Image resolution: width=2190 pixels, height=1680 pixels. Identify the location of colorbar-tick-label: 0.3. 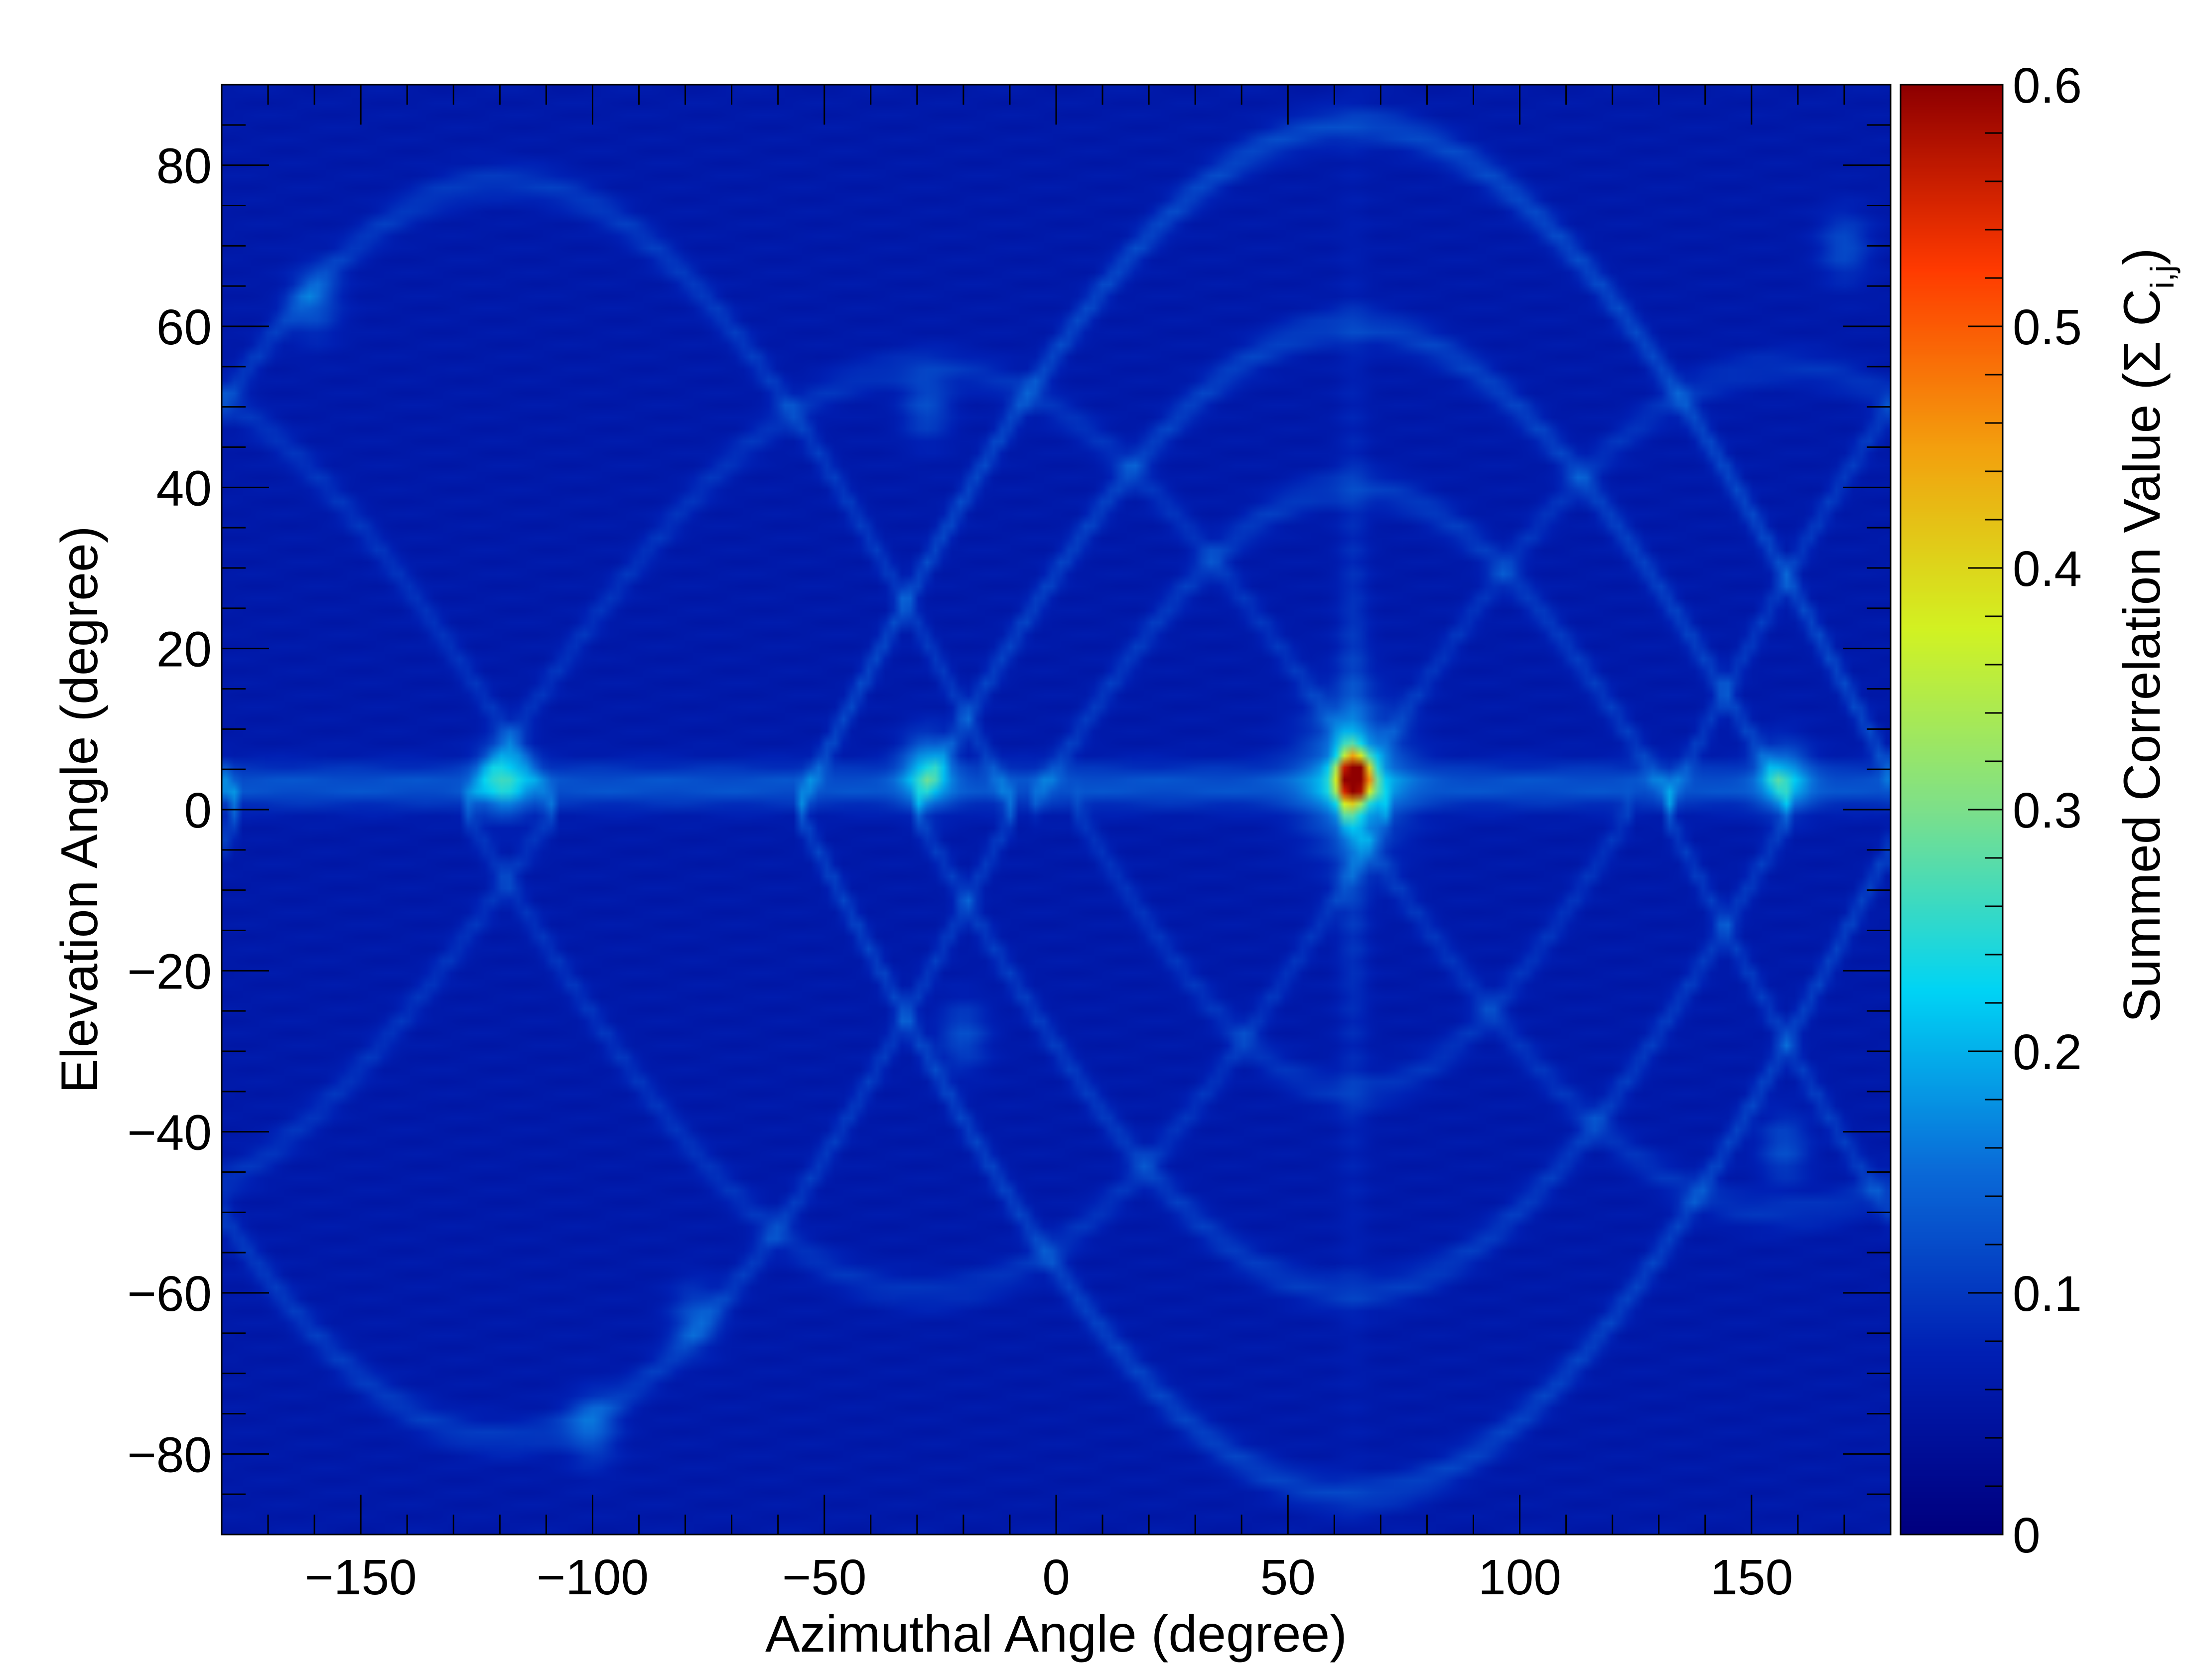
(2047, 811).